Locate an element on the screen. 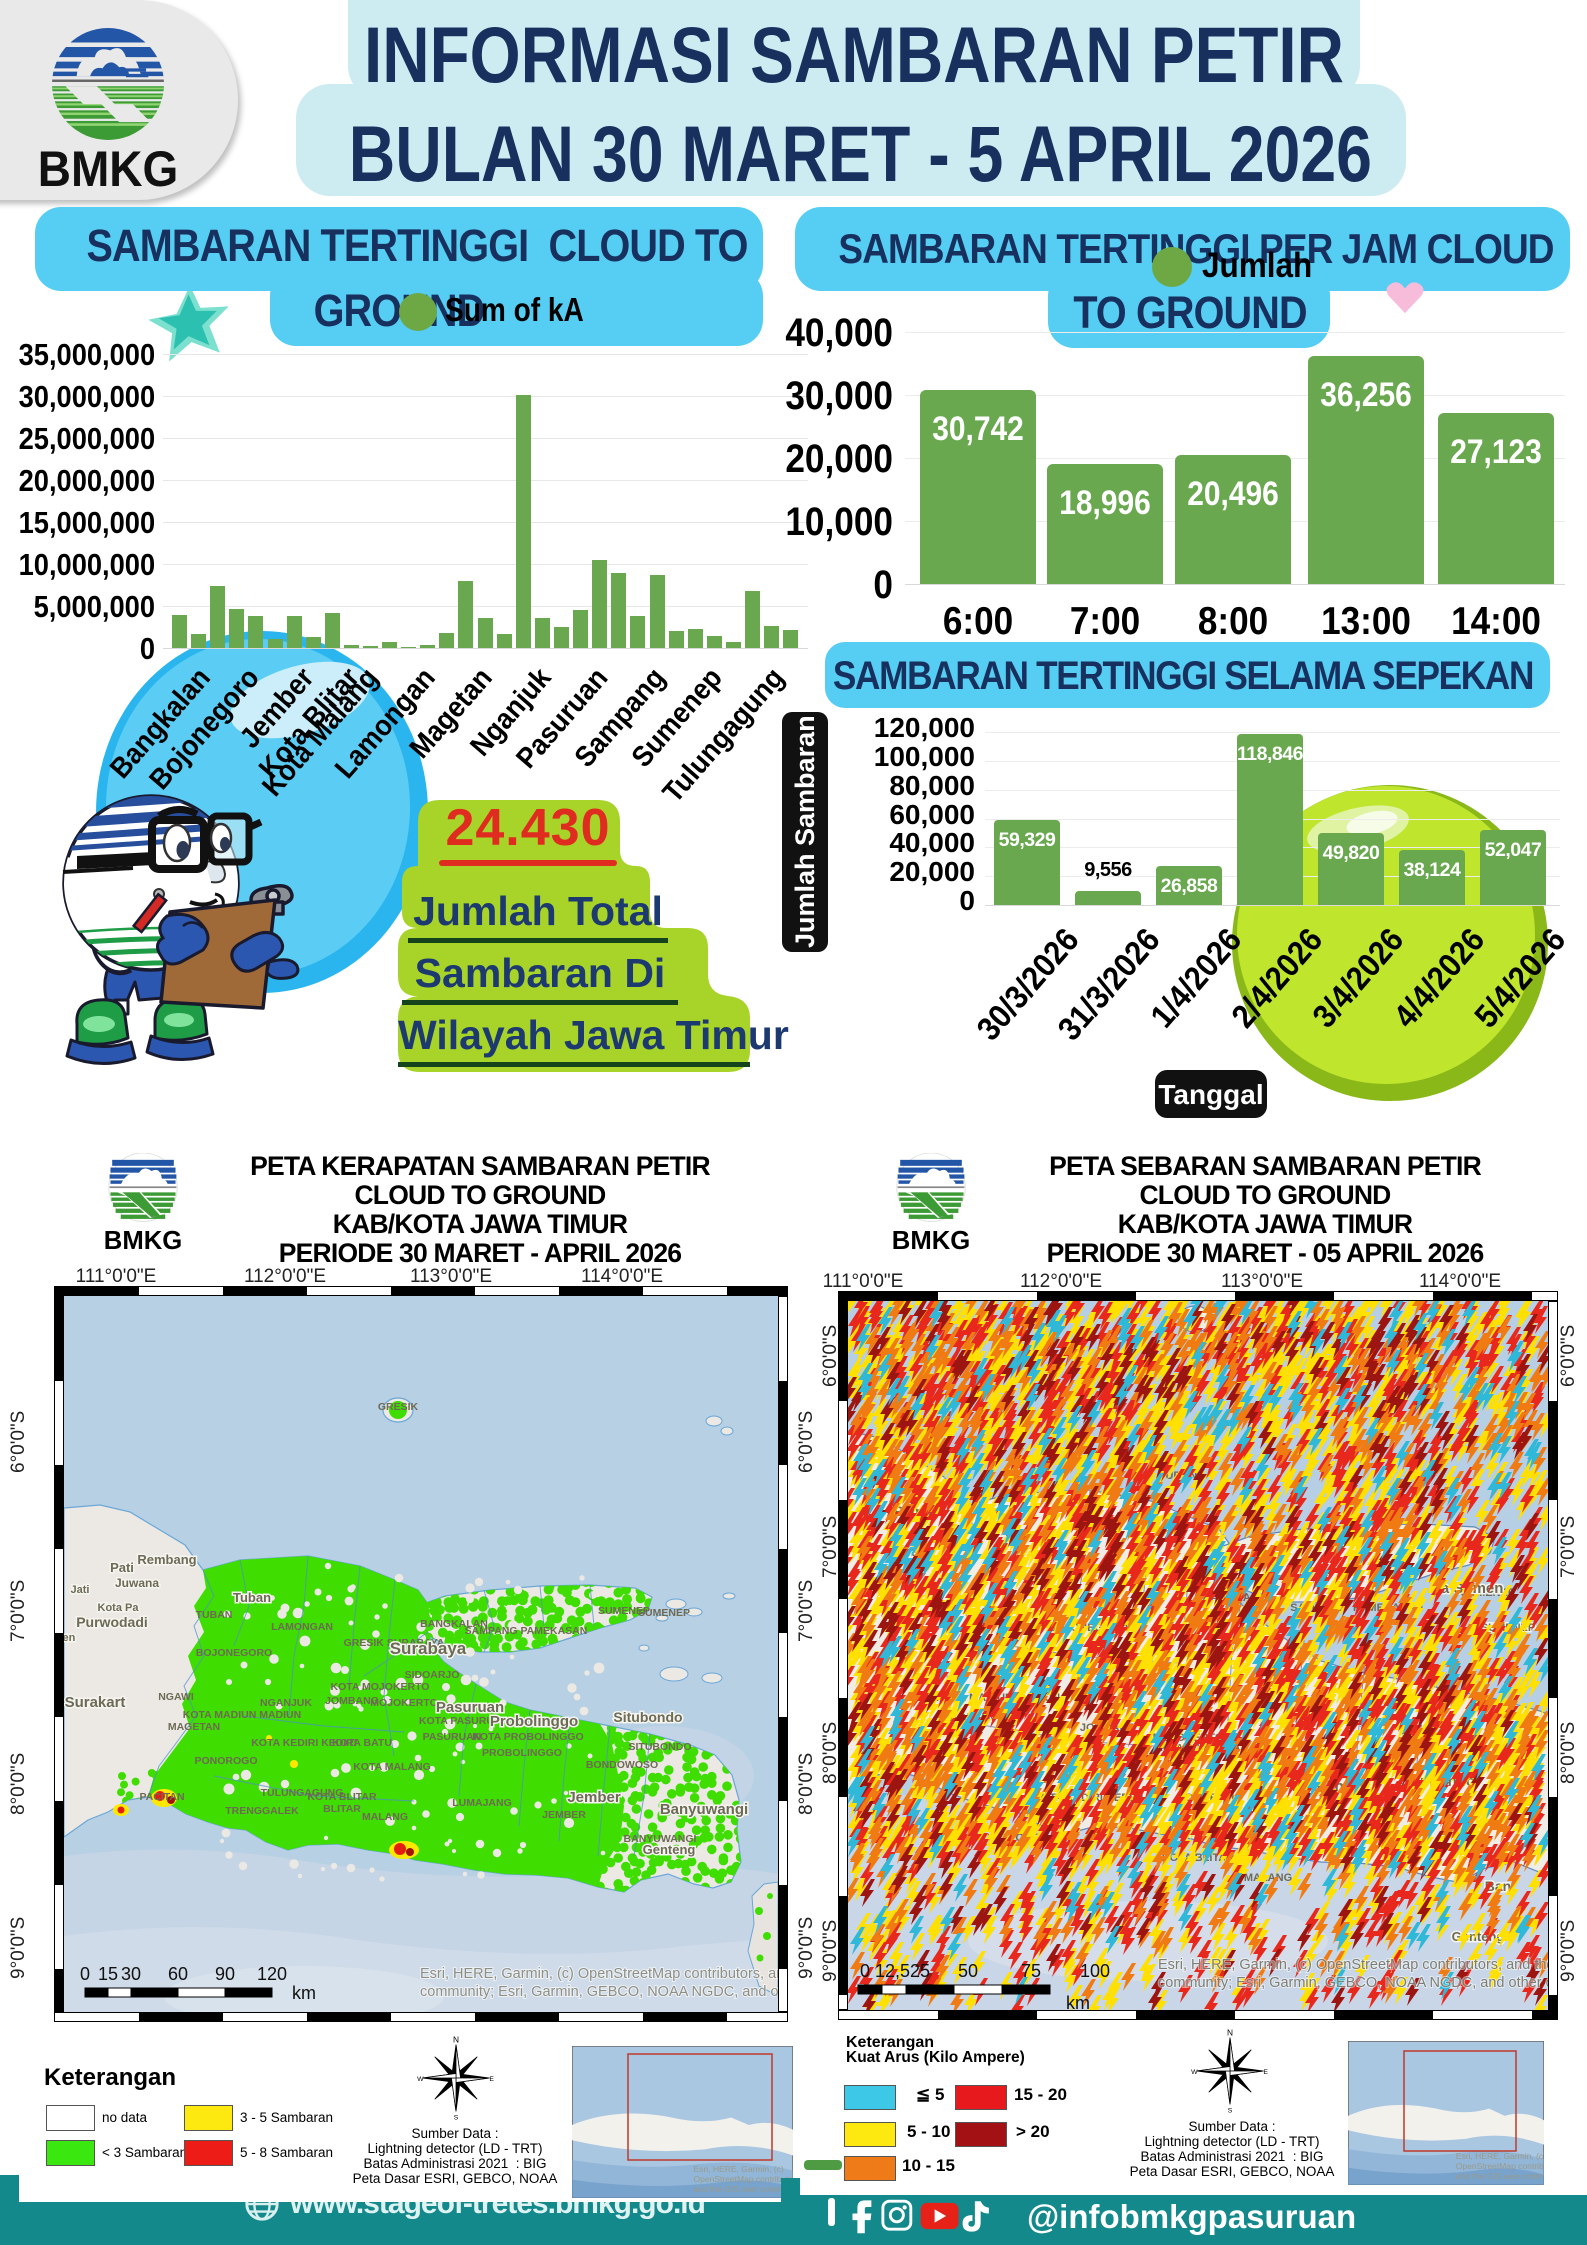 This screenshot has width=1587, height=2245. svg-text: Situbondo is located at coordinates (647, 1717).